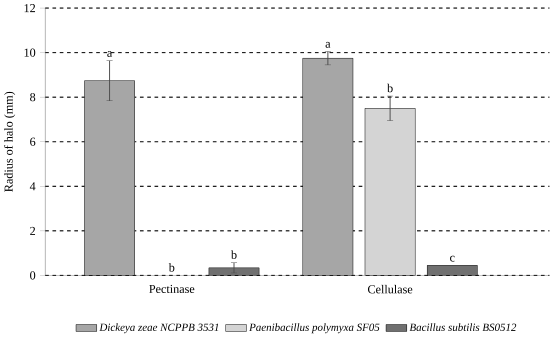  What do you see at coordinates (158, 329) in the screenshot?
I see `legend-label: Dickeya zeae NCPPB 3531` at bounding box center [158, 329].